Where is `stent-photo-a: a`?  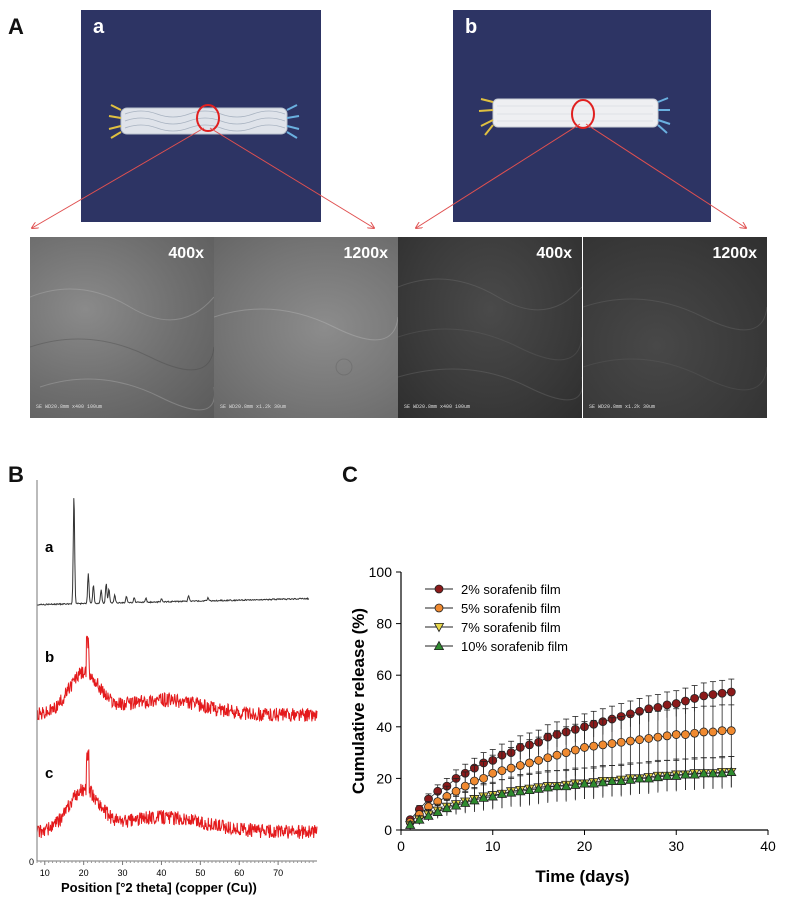
stent-photo-a: a is located at coordinates (201, 116).